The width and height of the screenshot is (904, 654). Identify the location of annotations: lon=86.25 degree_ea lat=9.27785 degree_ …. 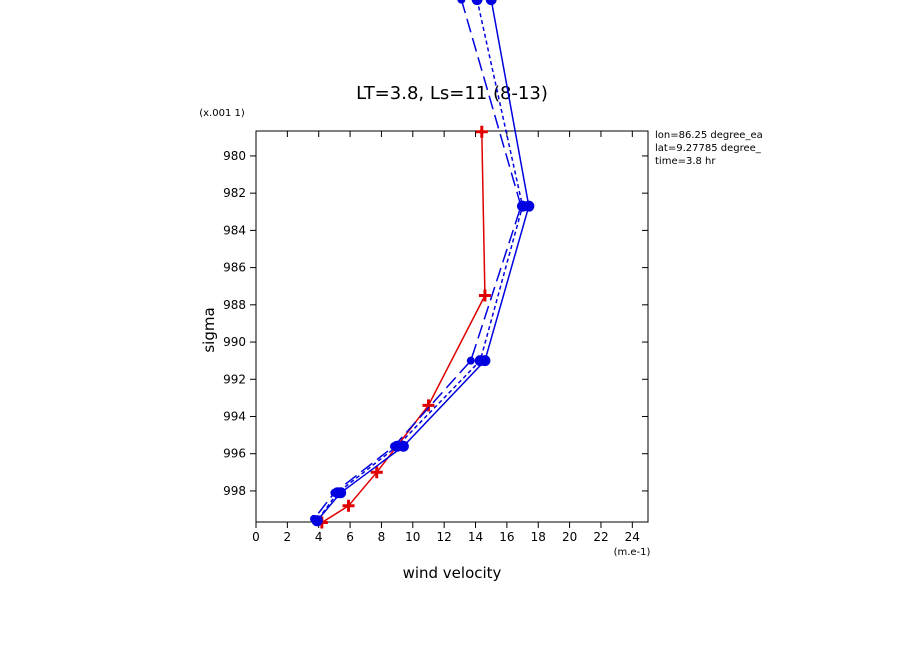
(709, 148).